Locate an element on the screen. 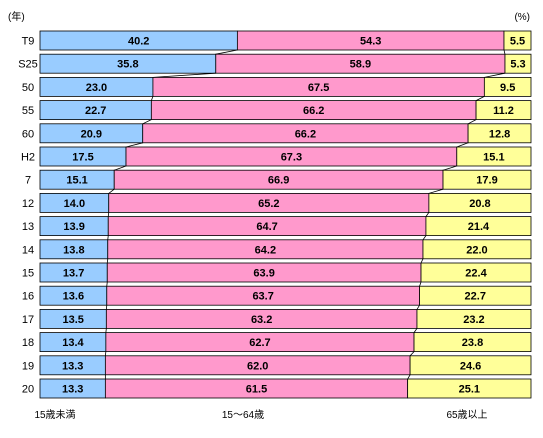 The width and height of the screenshot is (543, 438). value-label-20-s2: 25.1 is located at coordinates (469, 390).